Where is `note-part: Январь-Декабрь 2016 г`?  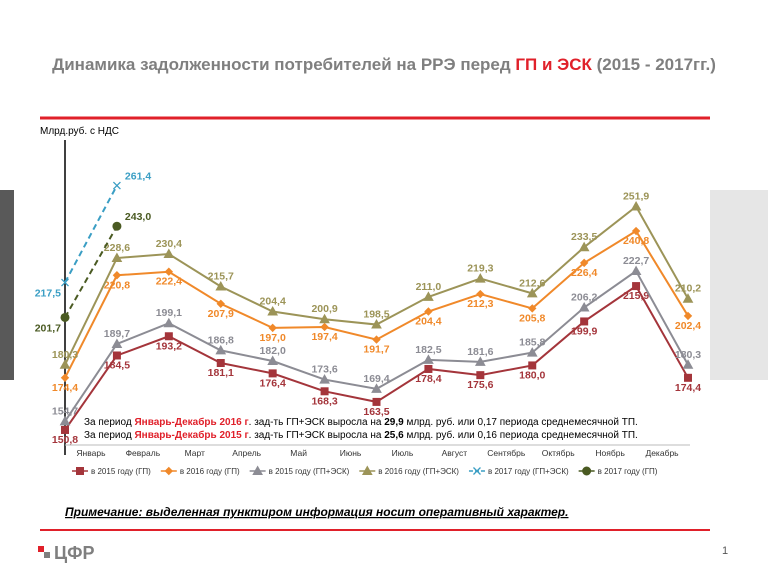
note-part: Январь-Декабрь 2016 г is located at coordinates (191, 422).